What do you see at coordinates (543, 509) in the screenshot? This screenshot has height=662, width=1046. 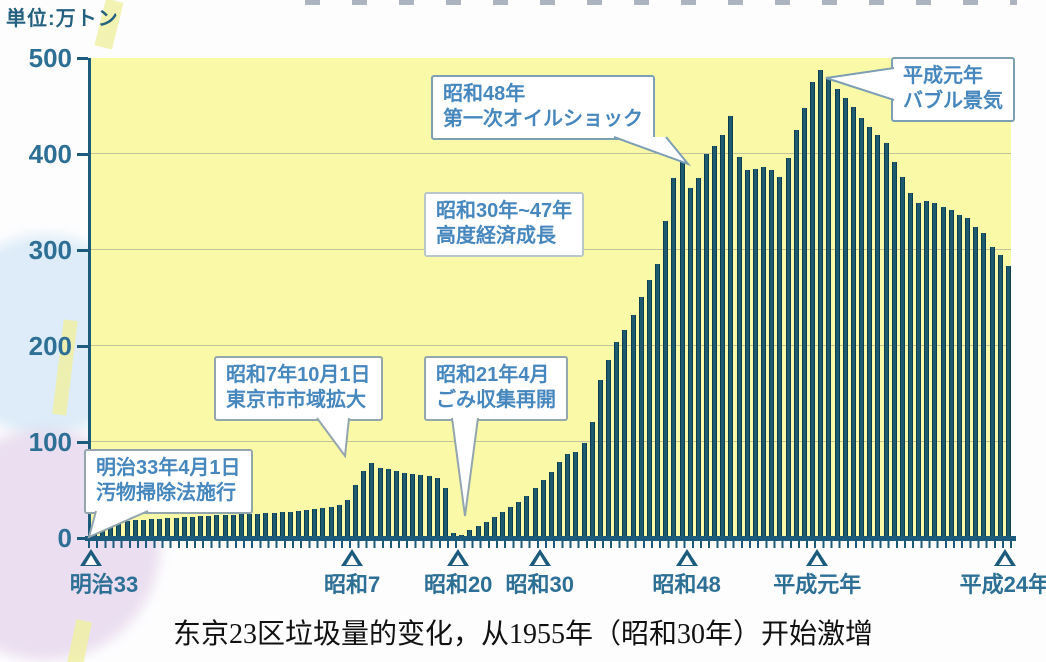 I see `bar-1955` at bounding box center [543, 509].